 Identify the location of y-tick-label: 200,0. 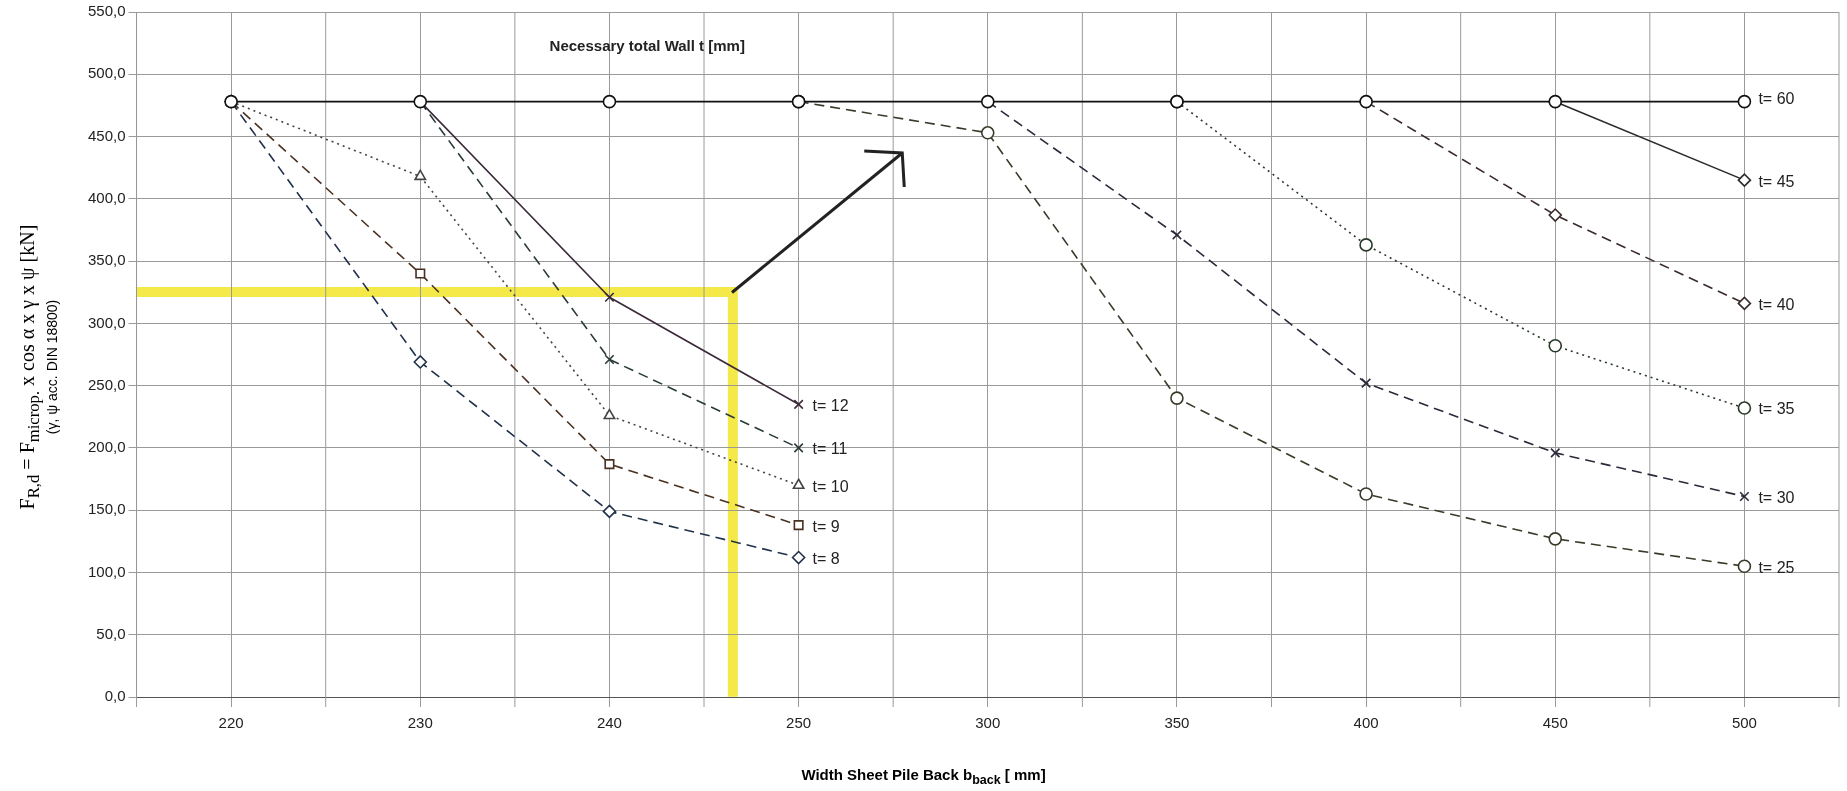
(106, 447).